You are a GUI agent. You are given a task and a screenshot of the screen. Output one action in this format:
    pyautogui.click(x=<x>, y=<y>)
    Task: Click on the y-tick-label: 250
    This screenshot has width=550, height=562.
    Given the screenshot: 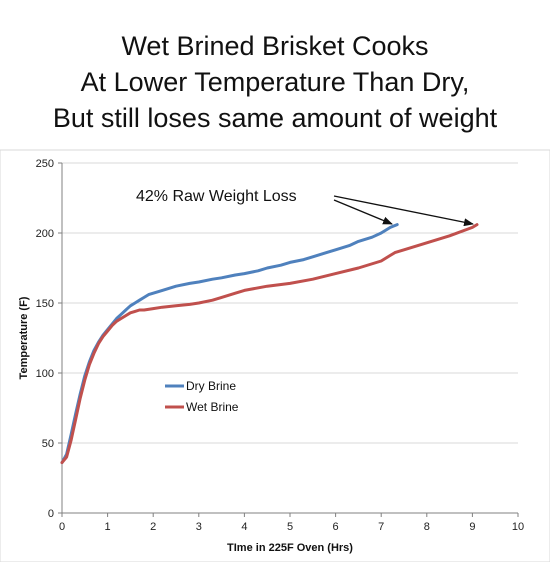 What is the action you would take?
    pyautogui.click(x=45, y=164)
    